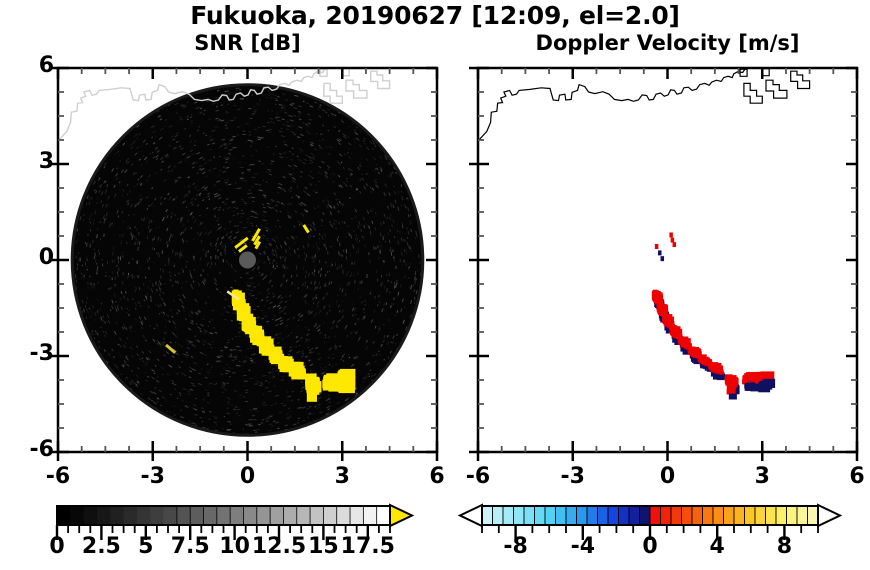 This screenshot has height=570, width=870. Describe the element at coordinates (572, 476) in the screenshot. I see `doppler-xtick-label: -3` at that location.